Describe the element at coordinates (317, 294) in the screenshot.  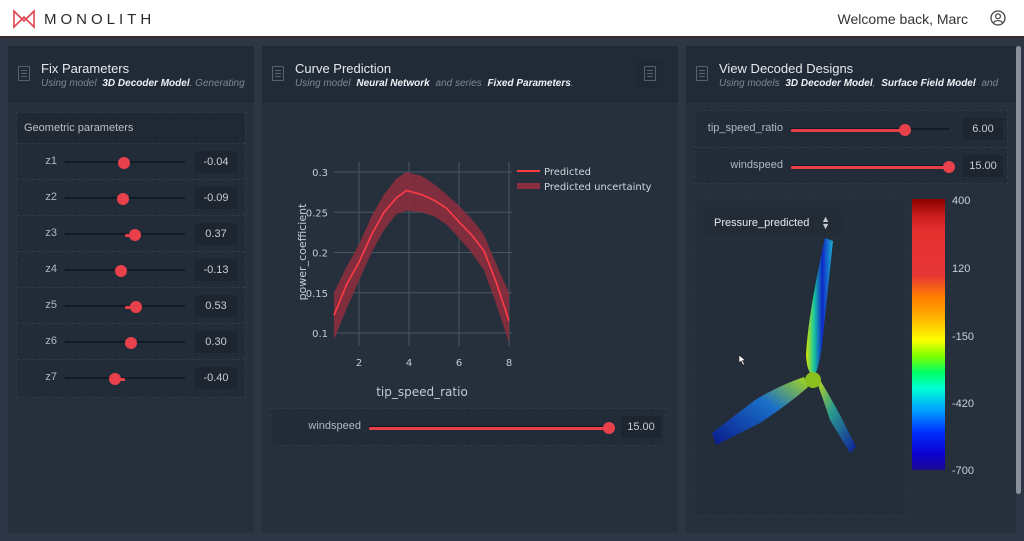
I see `y-tick-label: 0.15` at that location.